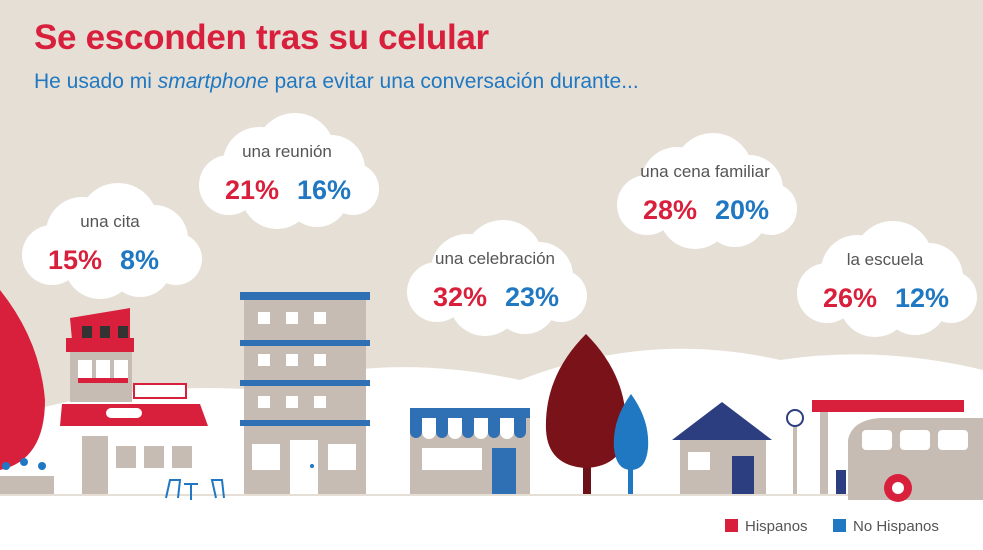 The image size is (983, 550). Describe the element at coordinates (670, 210) in the screenshot. I see `value-label-hispanos: 28%` at that location.